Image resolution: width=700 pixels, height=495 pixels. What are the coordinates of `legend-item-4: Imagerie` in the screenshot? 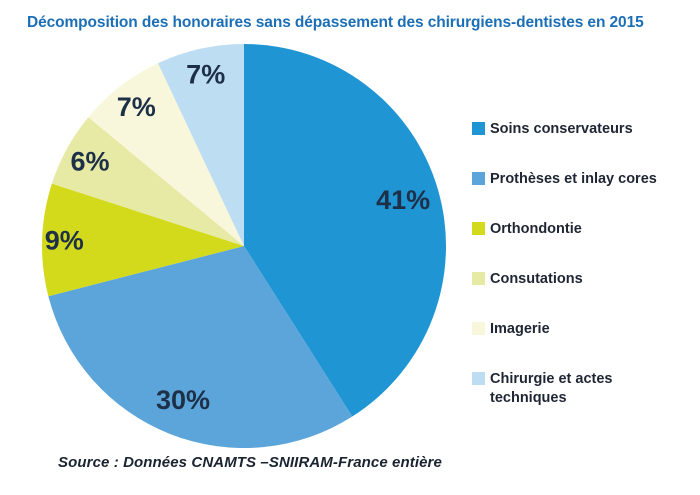 It's located at (511, 329).